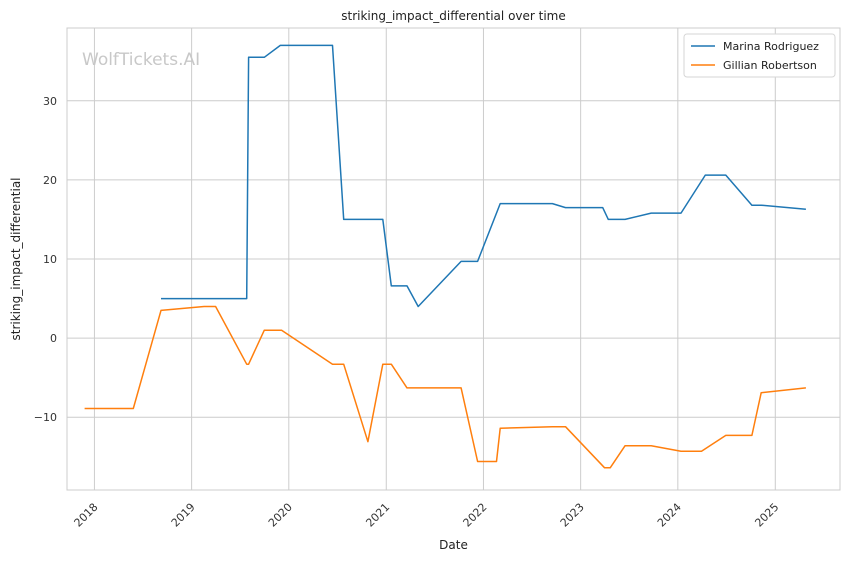 This screenshot has height=561, width=850. Describe the element at coordinates (50, 101) in the screenshot. I see `y-tick-label: 30` at that location.